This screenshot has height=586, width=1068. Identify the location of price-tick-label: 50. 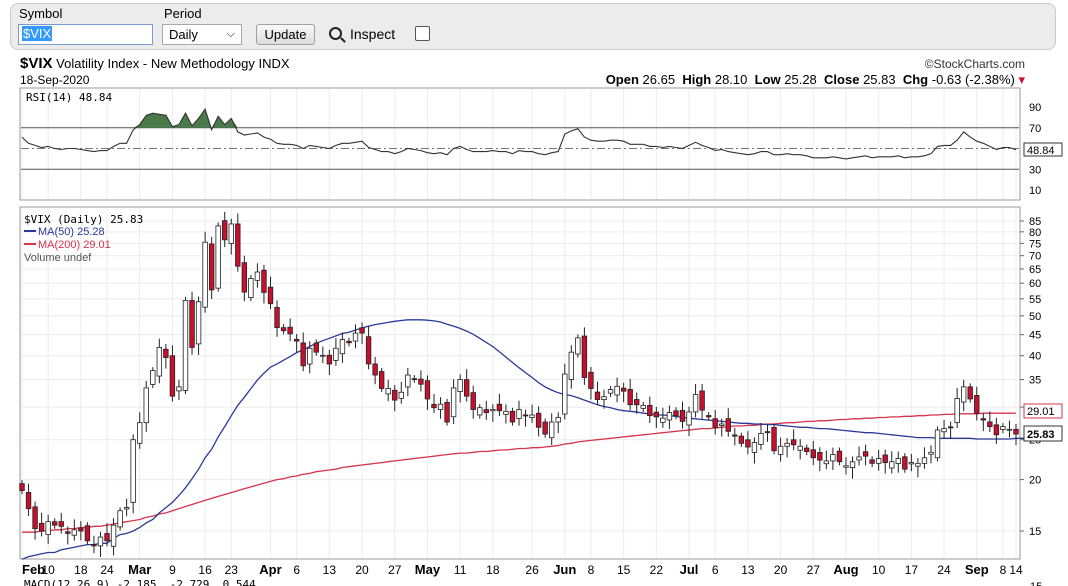
(1035, 317).